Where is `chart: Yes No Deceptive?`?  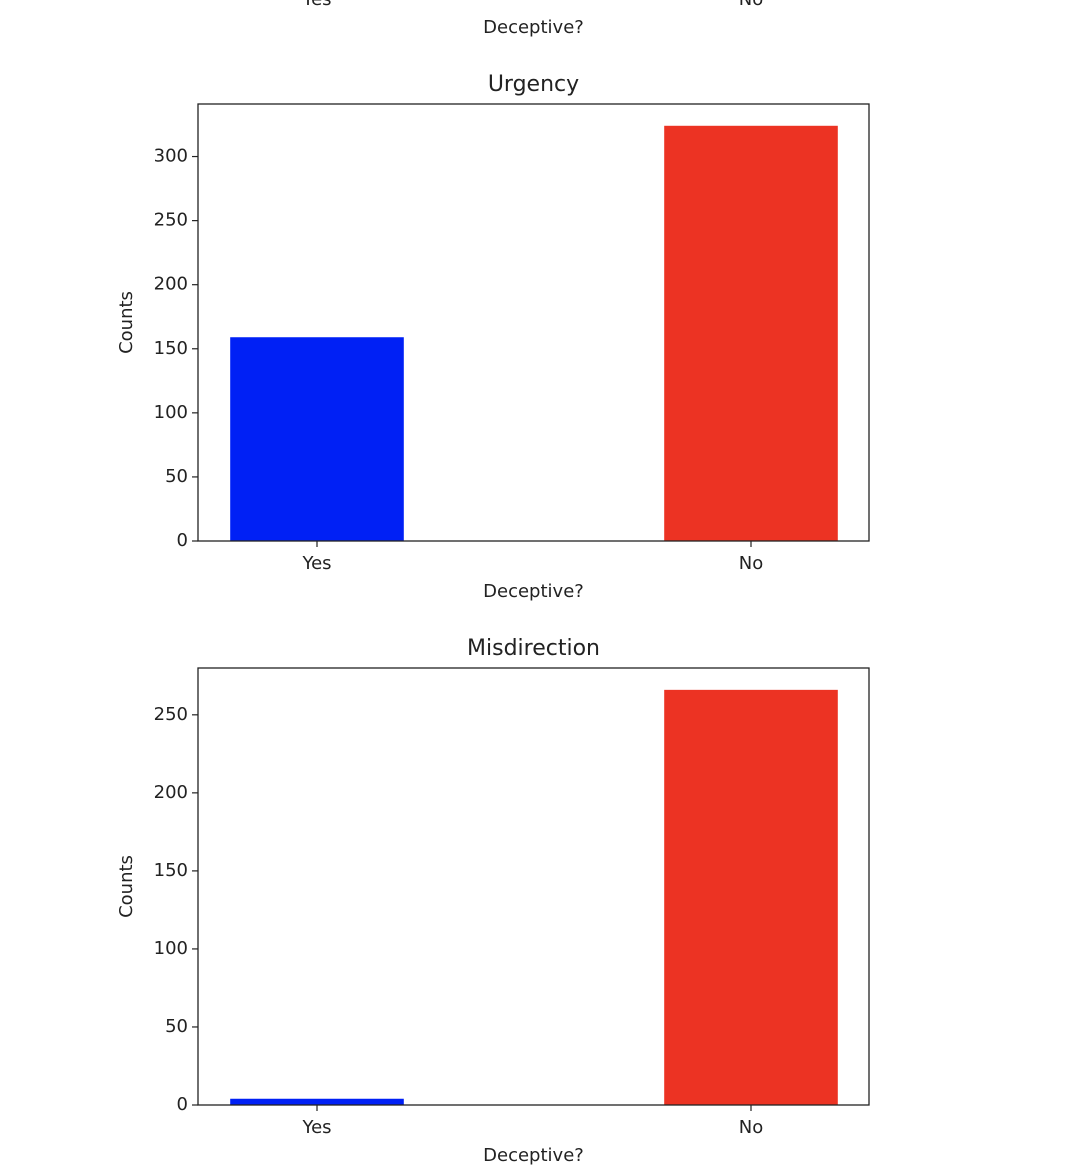 chart: Yes No Deceptive? is located at coordinates (532, 19).